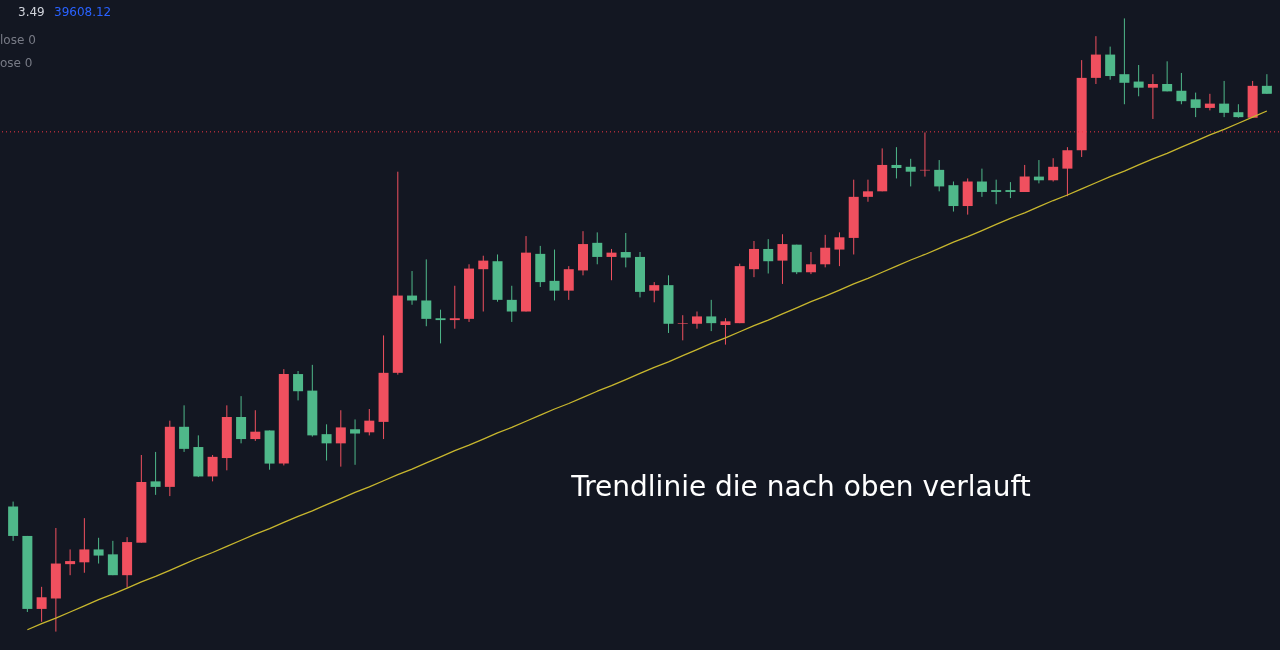 This screenshot has height=650, width=1280. I want to click on annotation: ose 0, so click(16, 63).